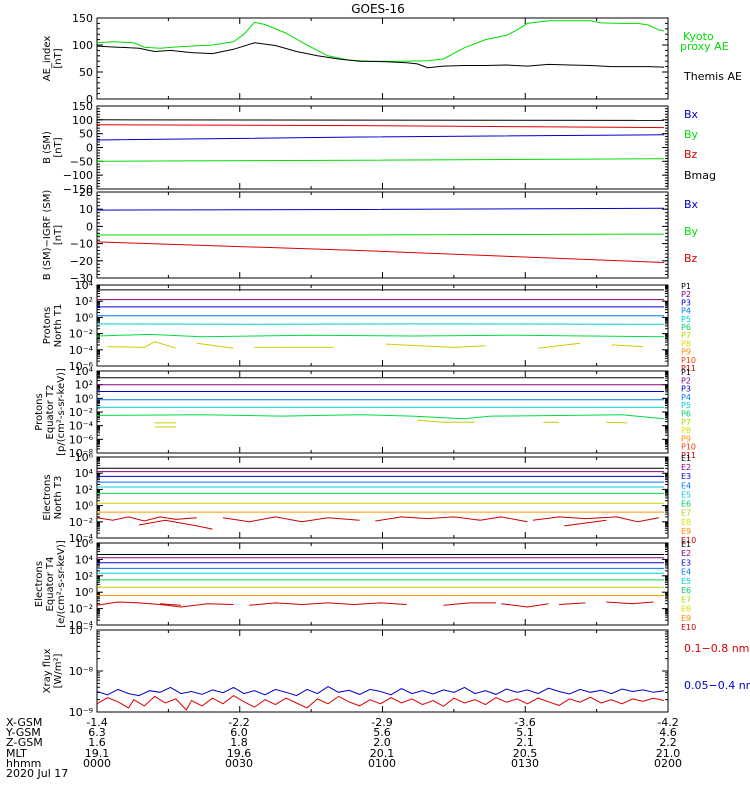 Image resolution: width=750 pixels, height=800 pixels. I want to click on legend-entry: P2, so click(686, 380).